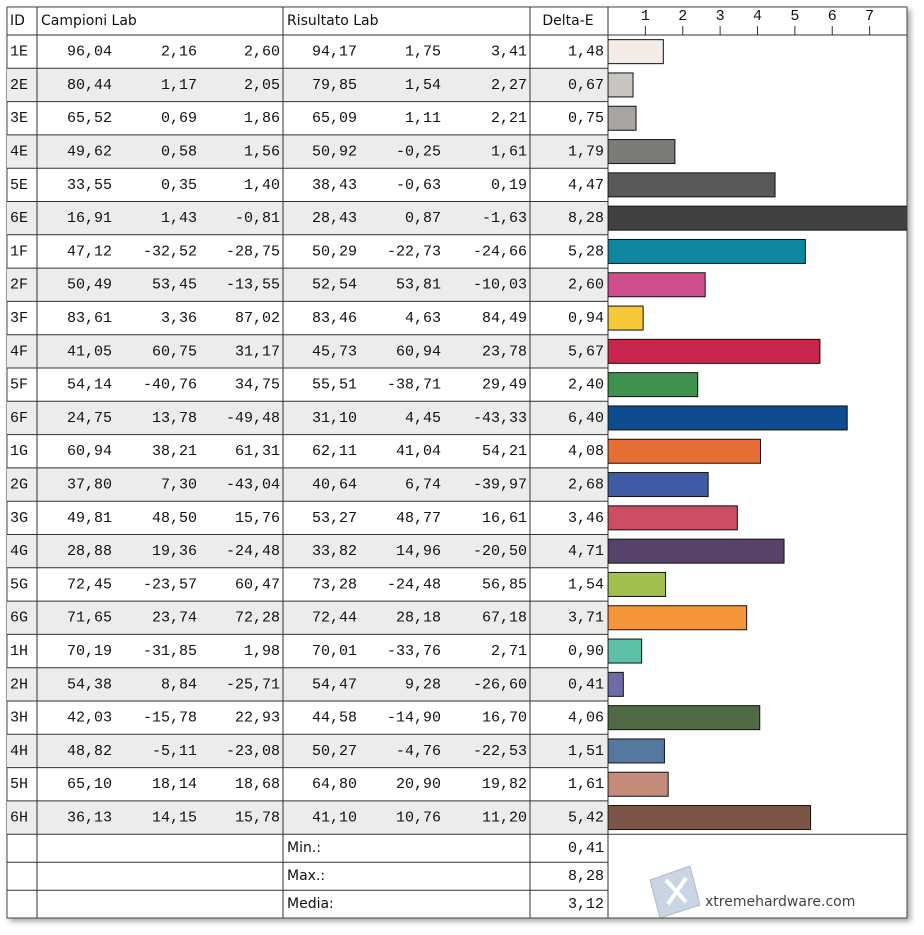  What do you see at coordinates (675, 892) in the screenshot?
I see `watermark-logo` at bounding box center [675, 892].